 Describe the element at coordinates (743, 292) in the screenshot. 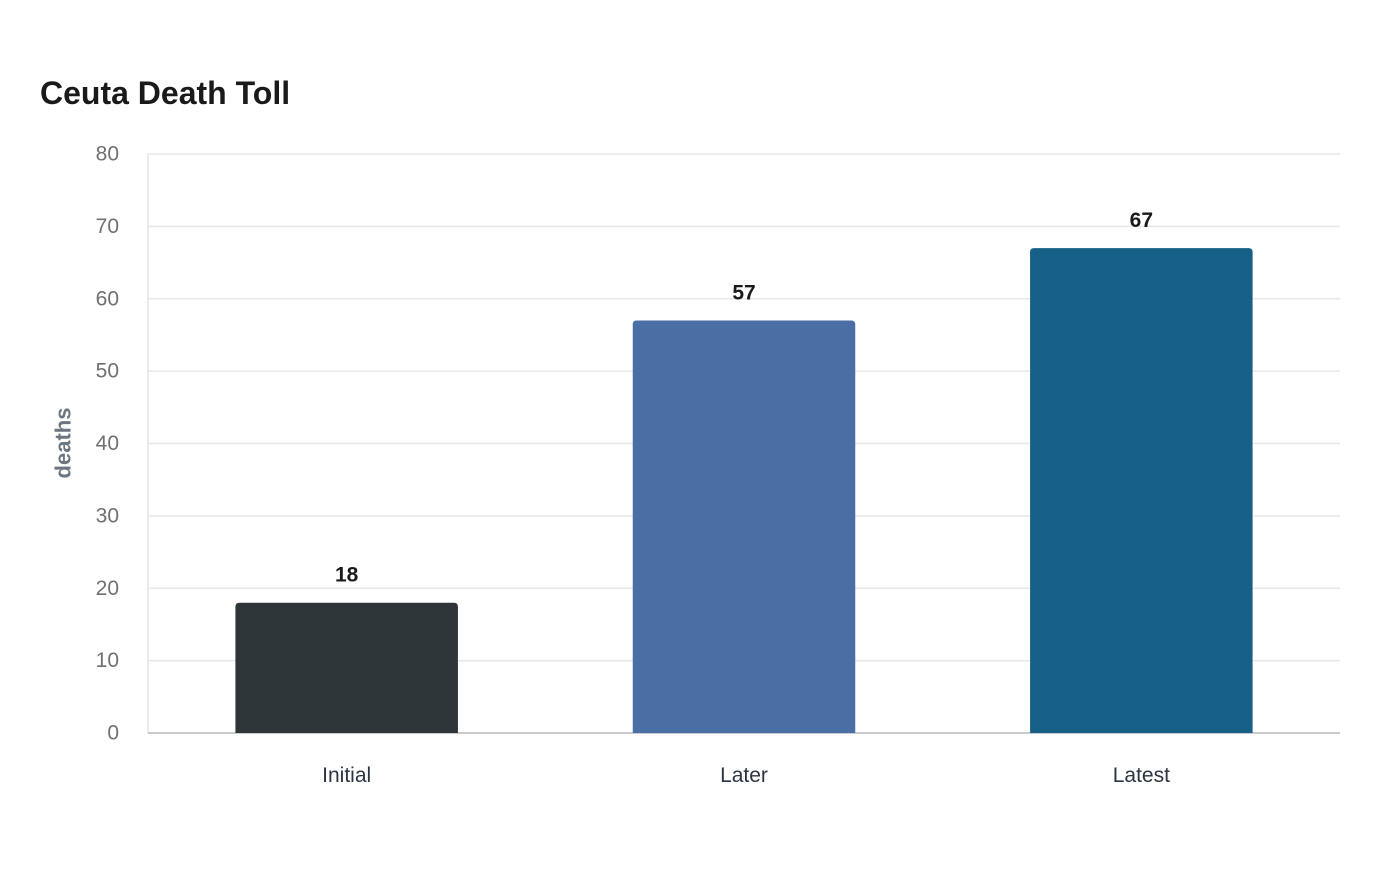

I see `data-label: 57` at that location.